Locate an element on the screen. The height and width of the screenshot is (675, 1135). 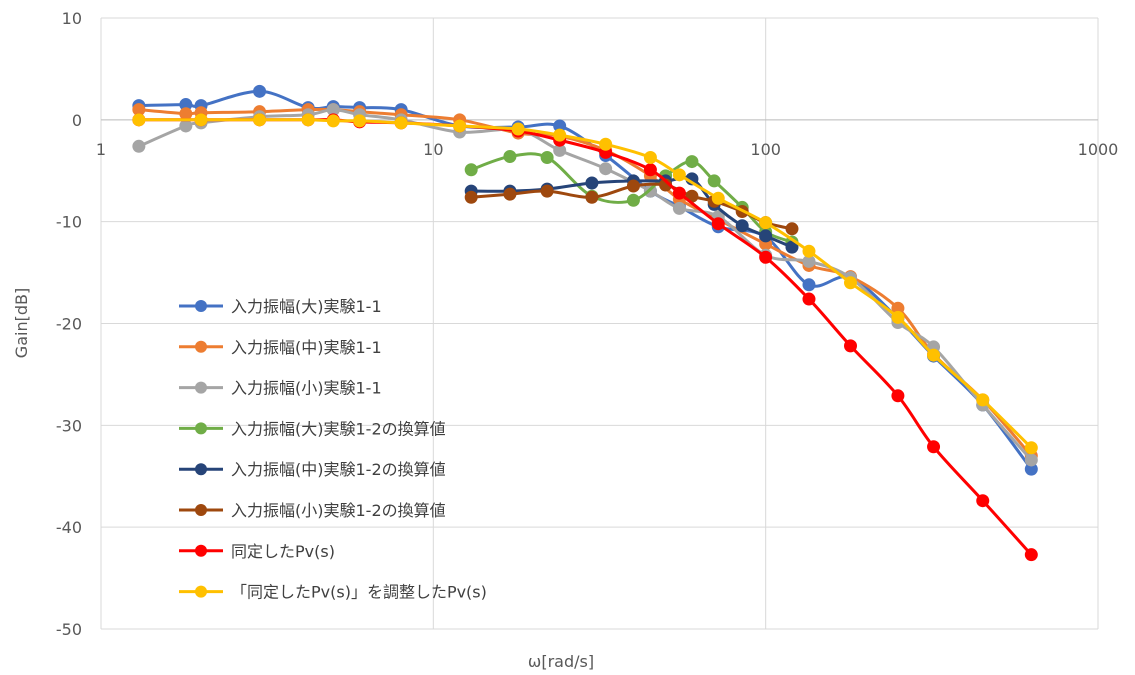
x-tick-label: 10 is located at coordinates (433, 149).